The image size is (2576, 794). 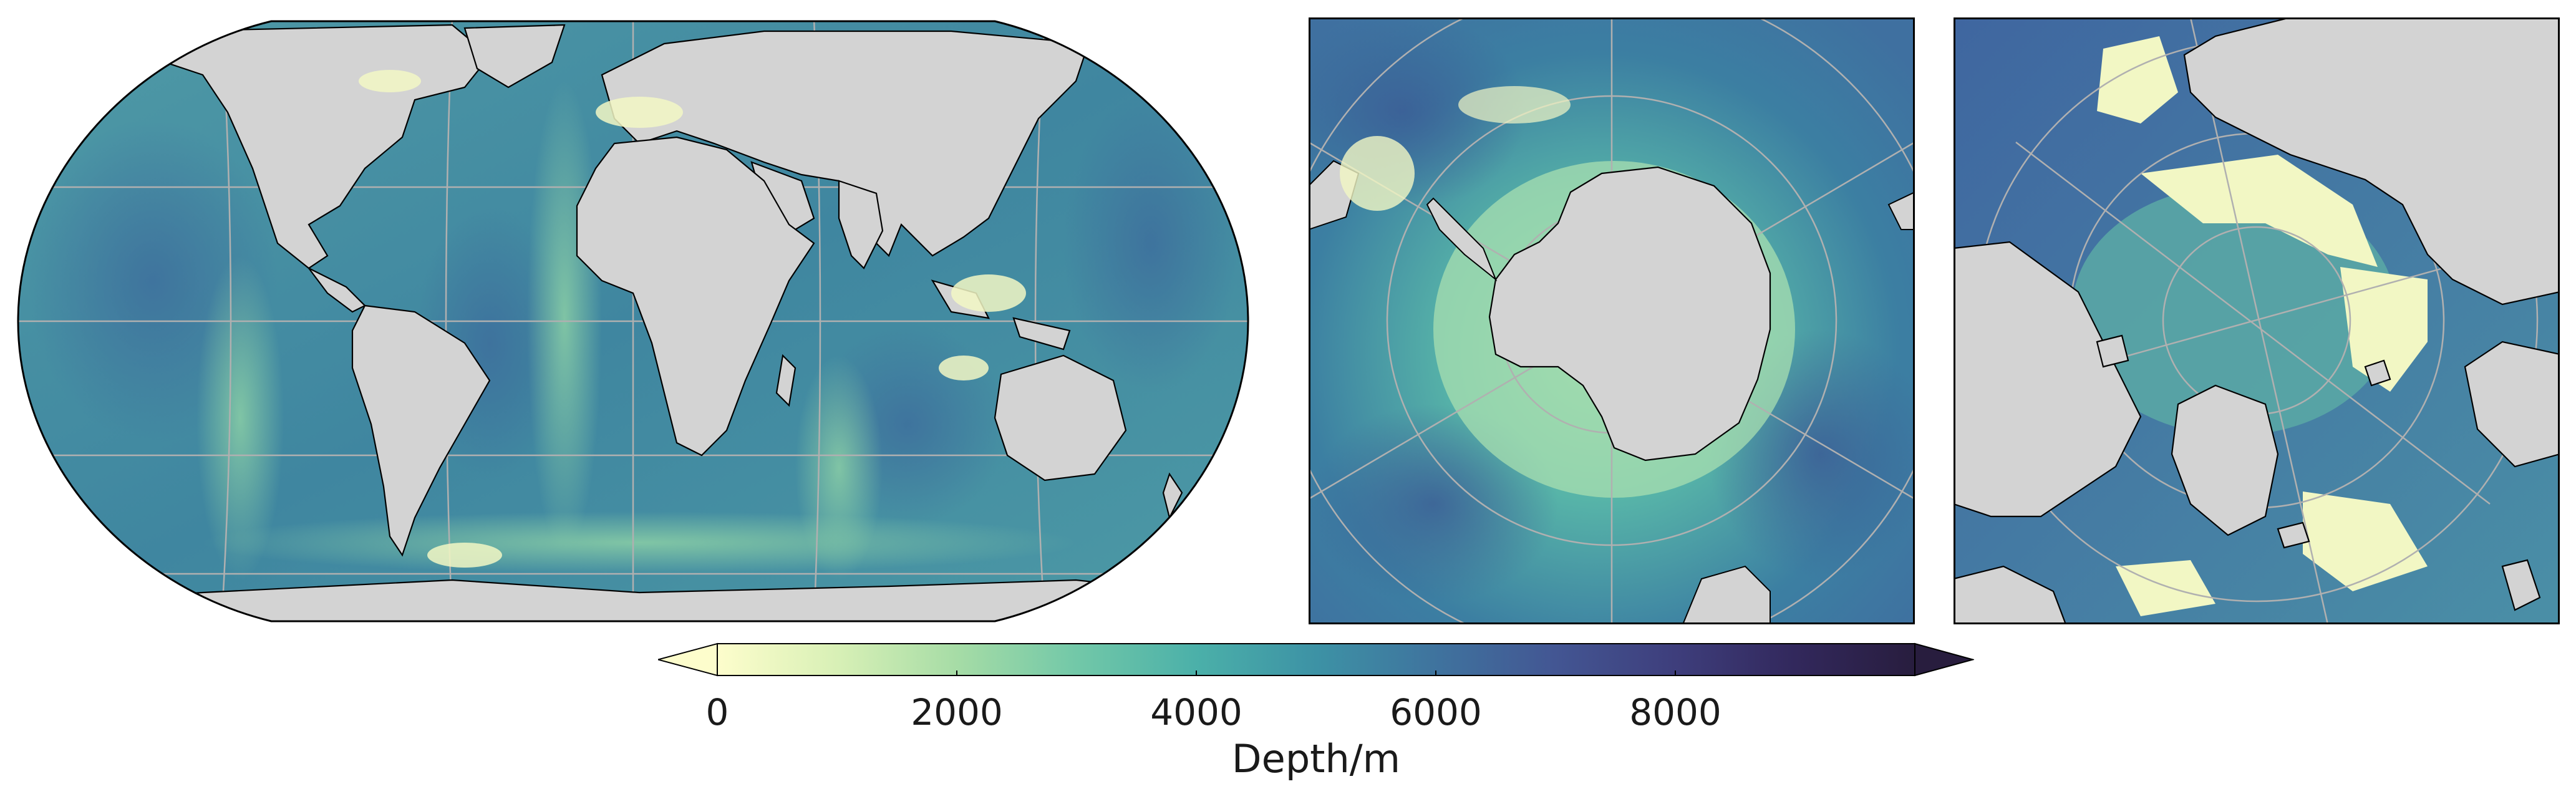 What do you see at coordinates (695, 296) in the screenshot?
I see `africa` at bounding box center [695, 296].